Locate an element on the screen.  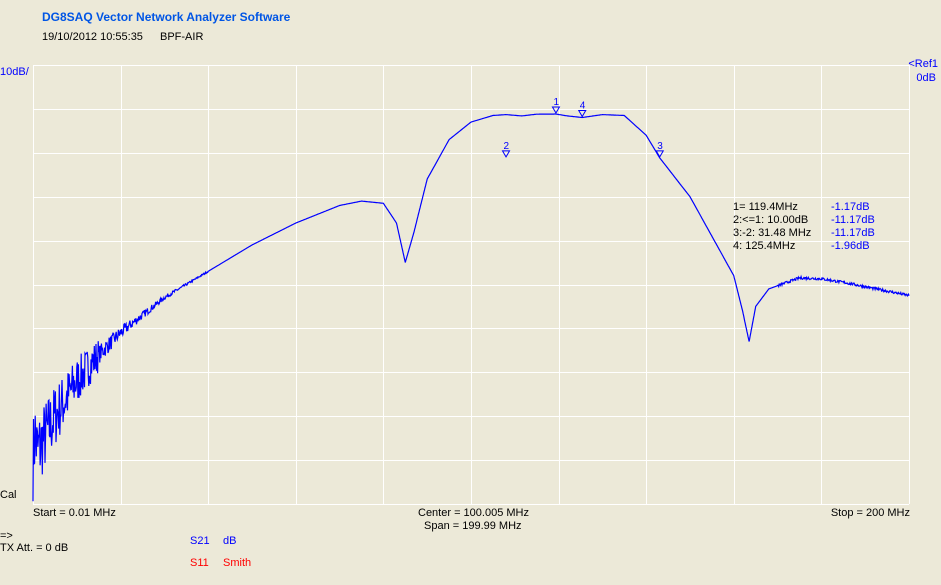
tx-attenuation-label: TX Att. = 0 dB is located at coordinates (34, 548).